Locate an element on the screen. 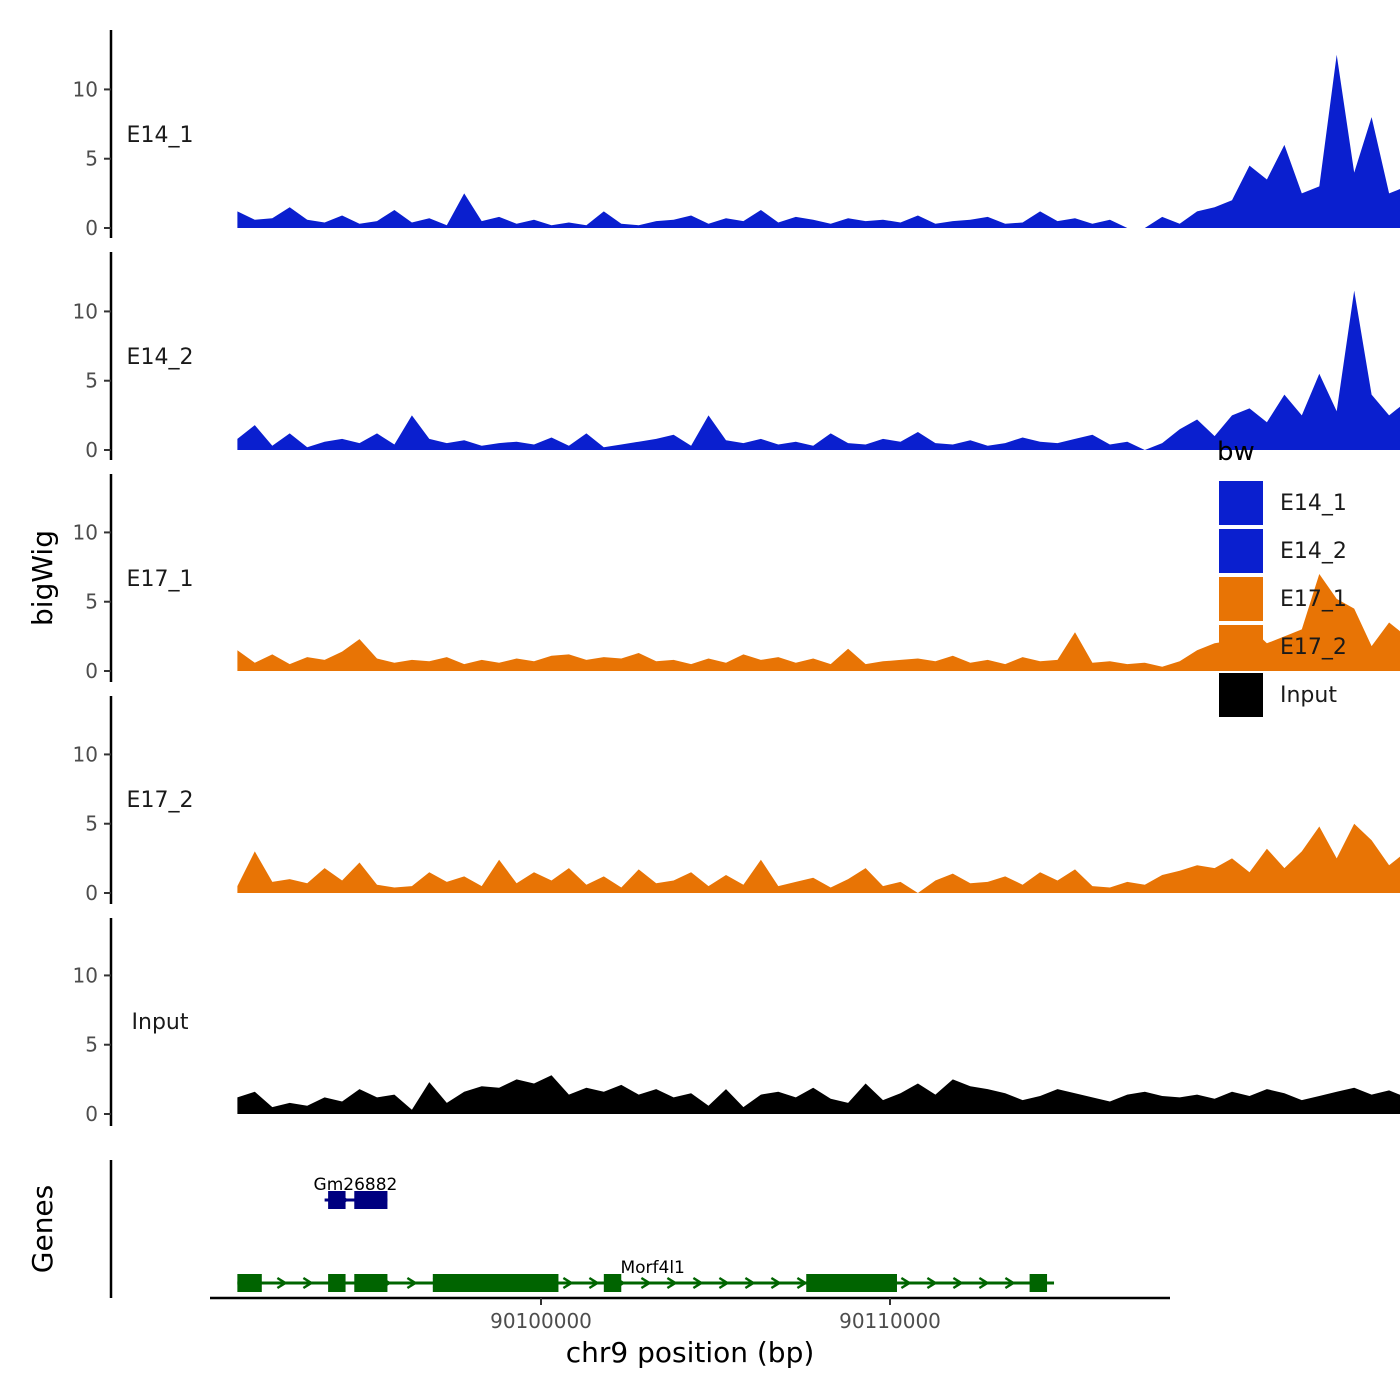  track-panel-e17-1: E17_1 0 5 10 is located at coordinates (736, 578).